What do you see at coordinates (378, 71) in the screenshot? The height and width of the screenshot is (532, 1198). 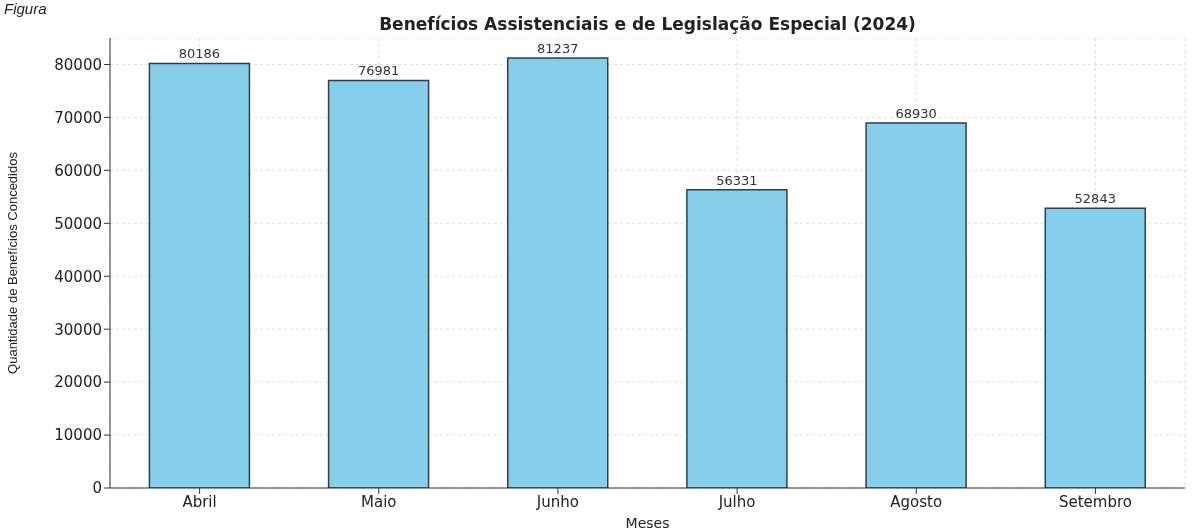 I see `data-label: 76981` at bounding box center [378, 71].